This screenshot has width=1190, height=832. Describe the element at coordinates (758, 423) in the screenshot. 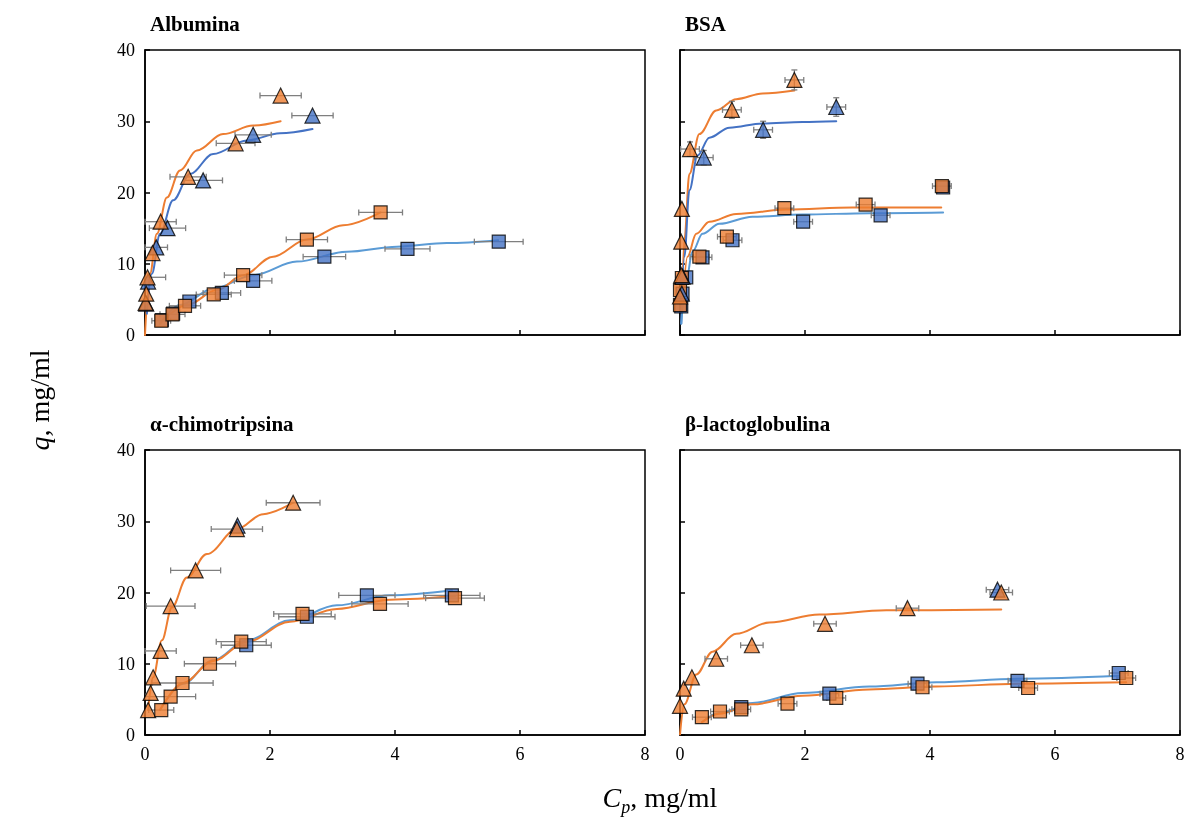

I see `chart-title: β-lactoglobulina` at that location.